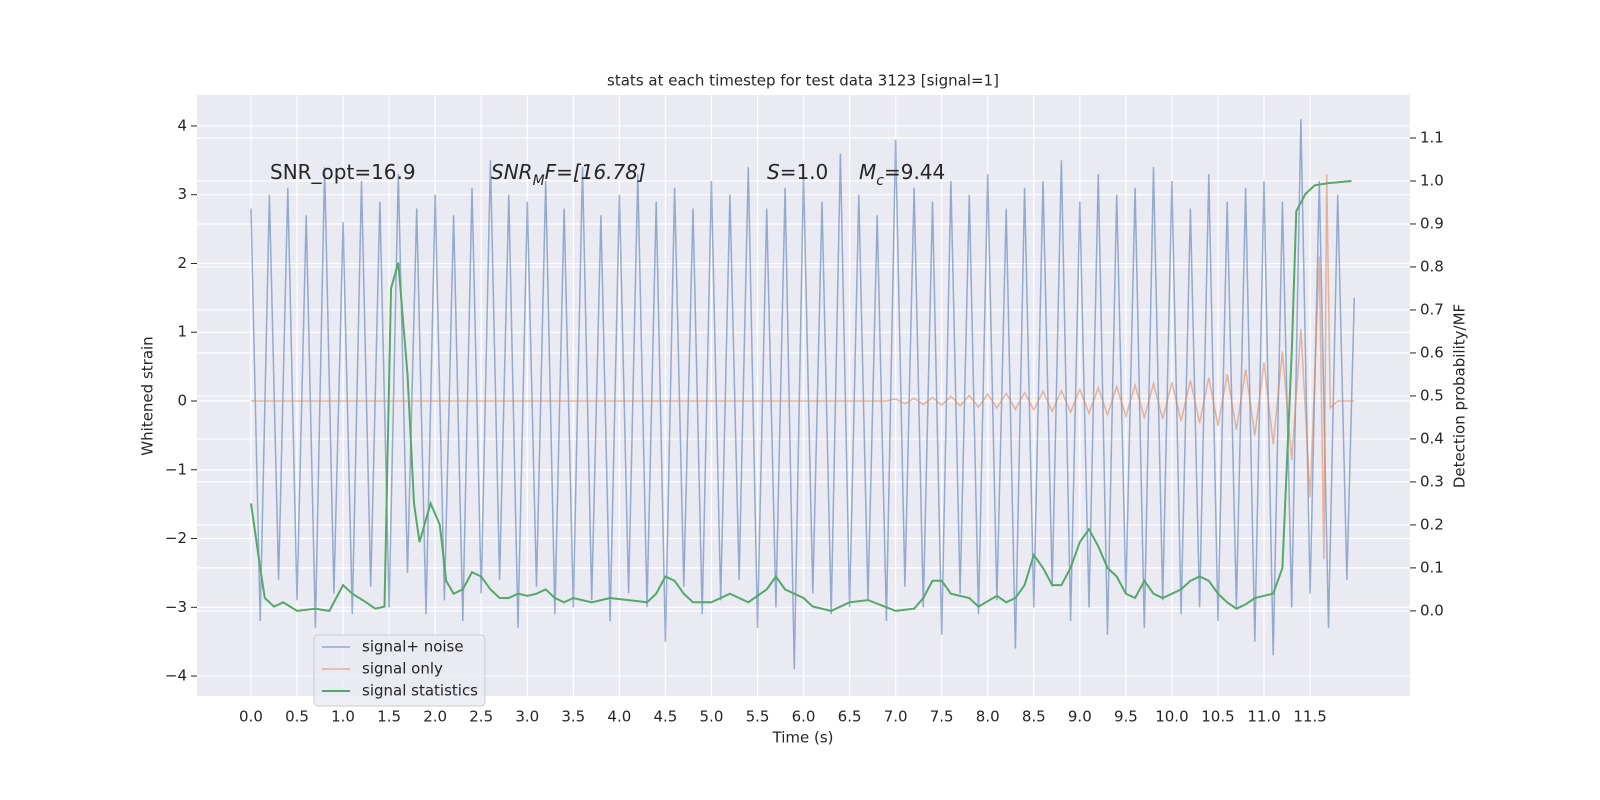 Image resolution: width=1600 pixels, height=800 pixels. What do you see at coordinates (1432, 266) in the screenshot?
I see `y2-tick-label: 0.8` at bounding box center [1432, 266].